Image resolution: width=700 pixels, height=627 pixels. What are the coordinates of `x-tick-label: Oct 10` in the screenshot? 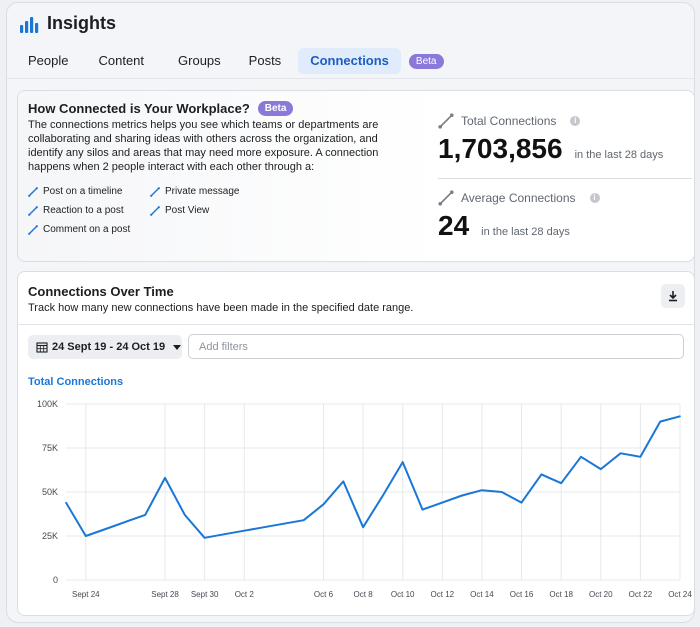 It's located at (403, 594).